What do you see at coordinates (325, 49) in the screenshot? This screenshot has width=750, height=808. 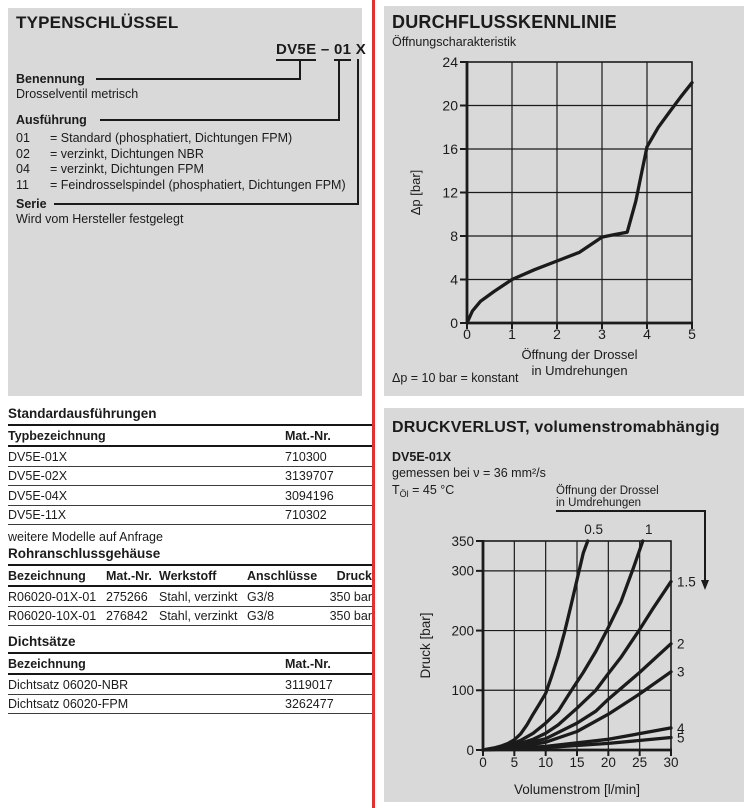 I see `type-code-dash-glyph: –` at bounding box center [325, 49].